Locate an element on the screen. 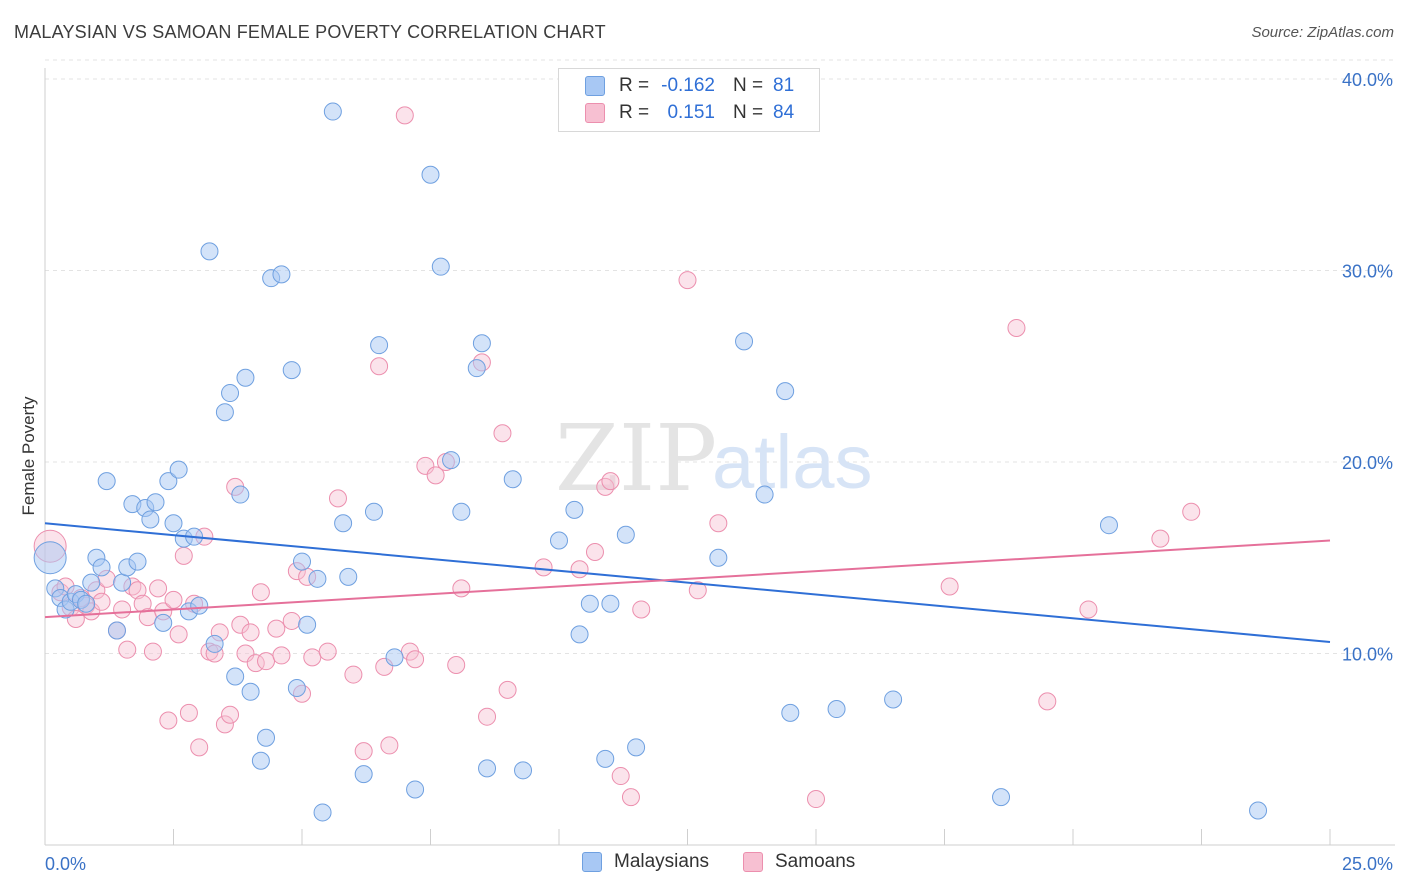 The image size is (1406, 892). samoan-trend-line is located at coordinates (687, 579).